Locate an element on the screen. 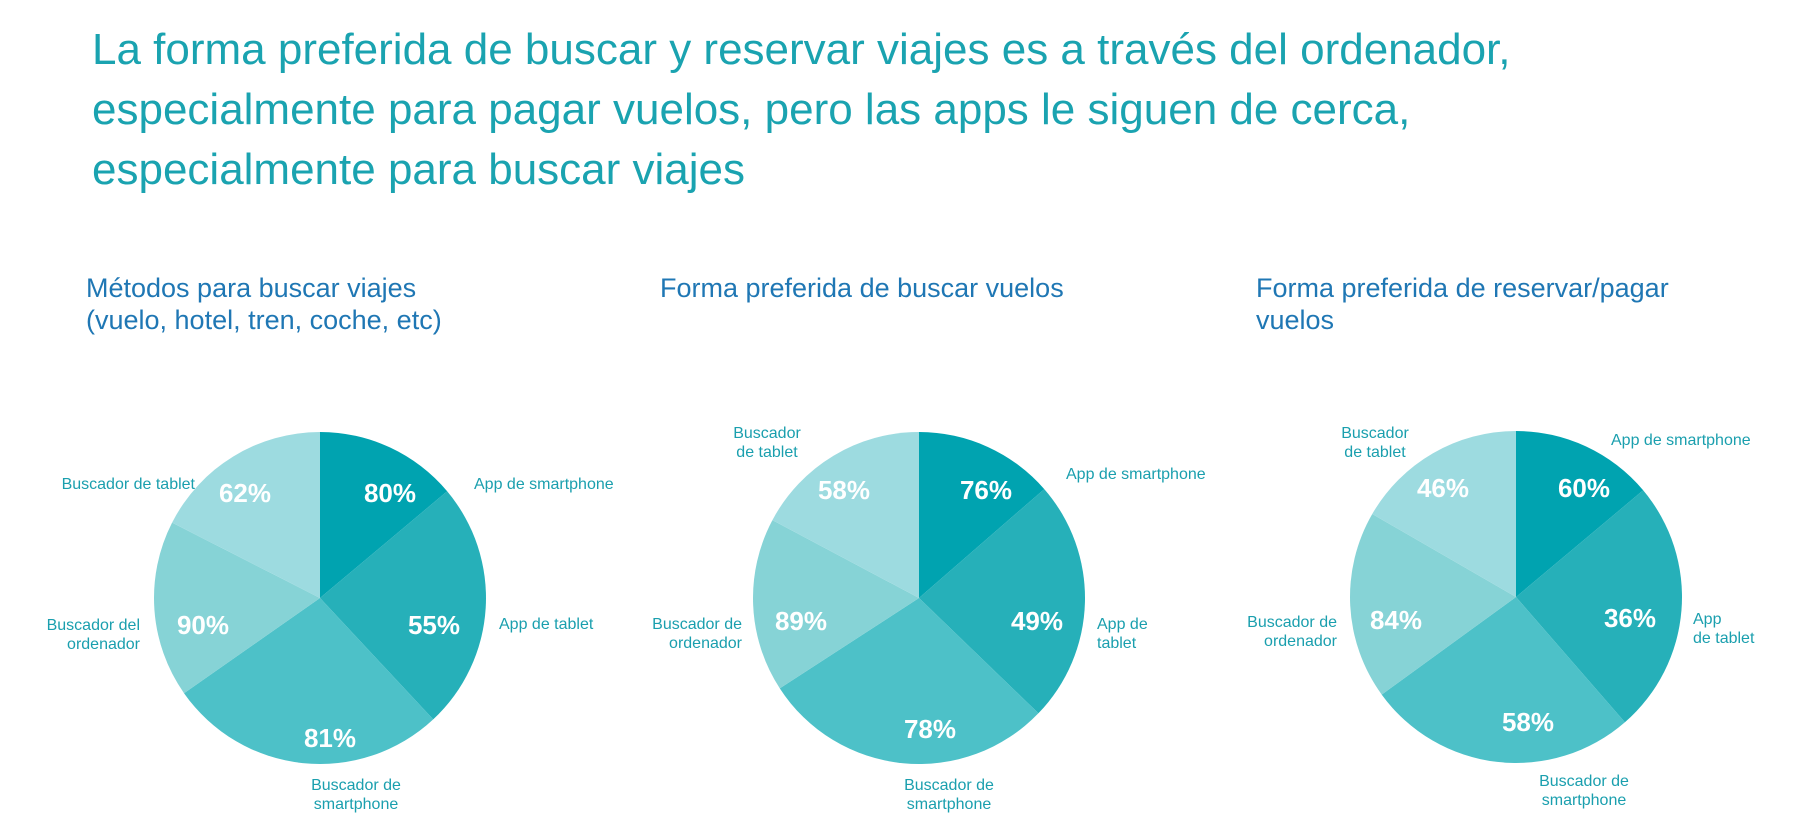  pie-1-label-2-line-1: App de tablet is located at coordinates (546, 624).